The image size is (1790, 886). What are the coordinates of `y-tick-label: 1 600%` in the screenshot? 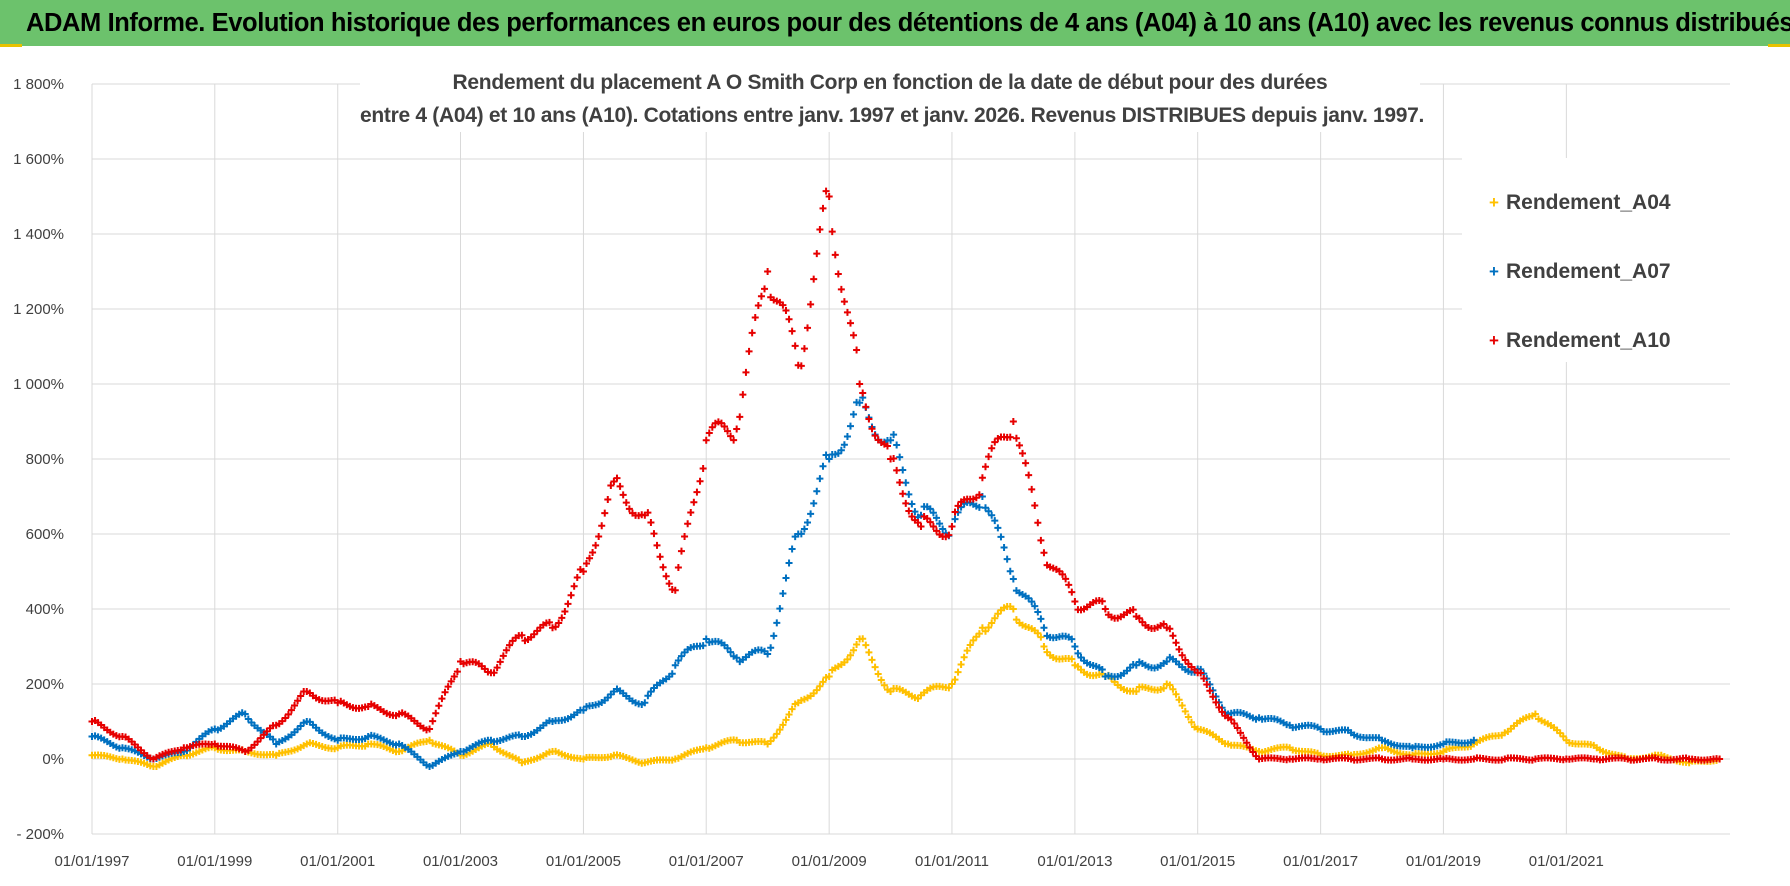 It's located at (38, 159).